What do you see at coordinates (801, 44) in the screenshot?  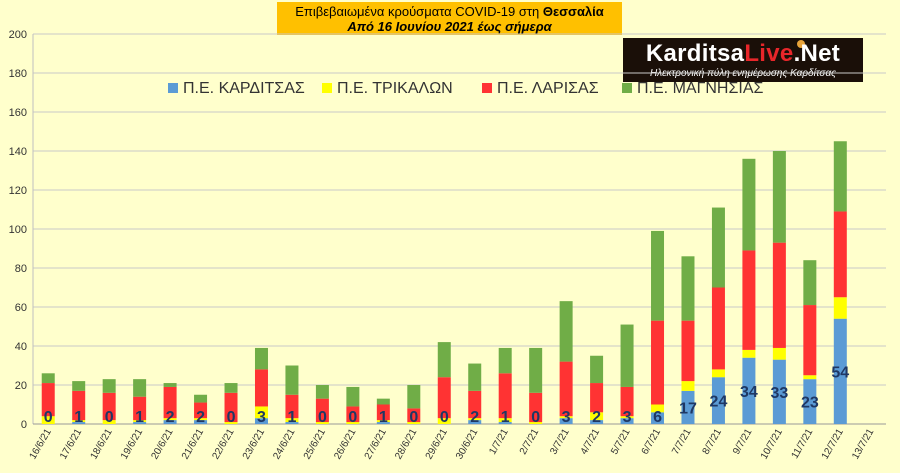 I see `logo-dot-icon` at bounding box center [801, 44].